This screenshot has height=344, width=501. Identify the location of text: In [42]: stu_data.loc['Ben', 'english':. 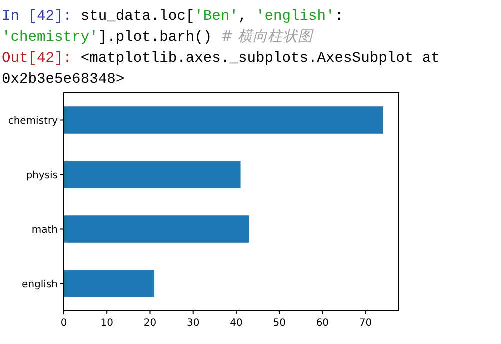
(173, 17).